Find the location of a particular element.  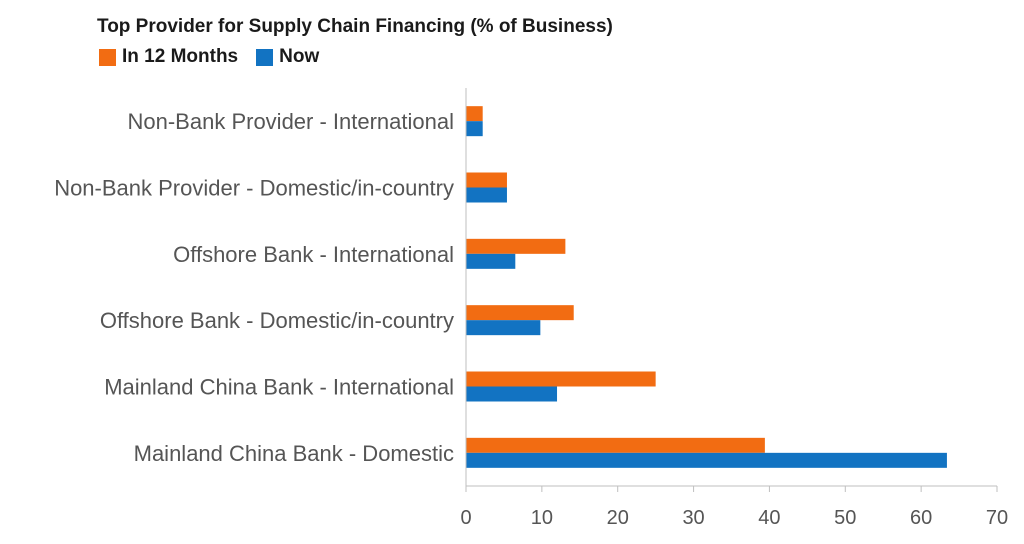

x-tick-label-1: 10 is located at coordinates (542, 518).